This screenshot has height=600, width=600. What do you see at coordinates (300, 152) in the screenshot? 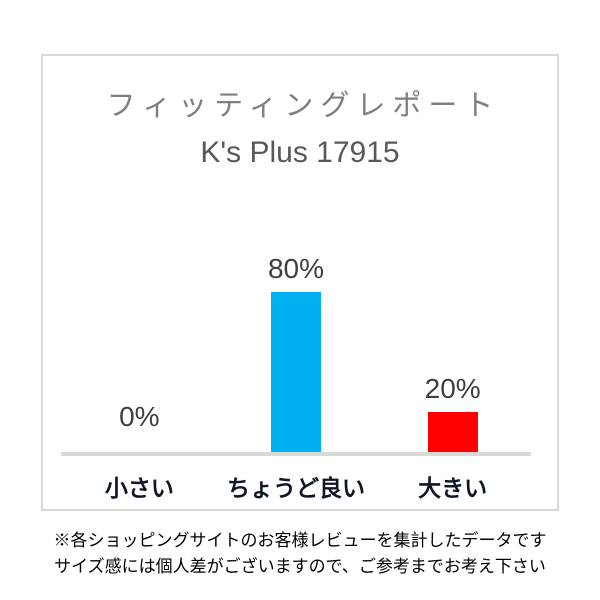
I see `product-name: K's Plus 17915` at bounding box center [300, 152].